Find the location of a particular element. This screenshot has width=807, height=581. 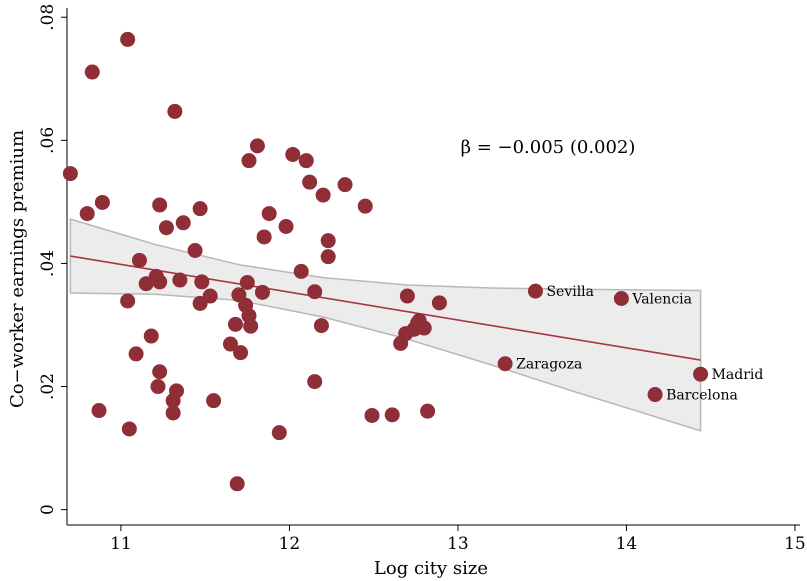

x-tick-label: 11 is located at coordinates (121, 544).